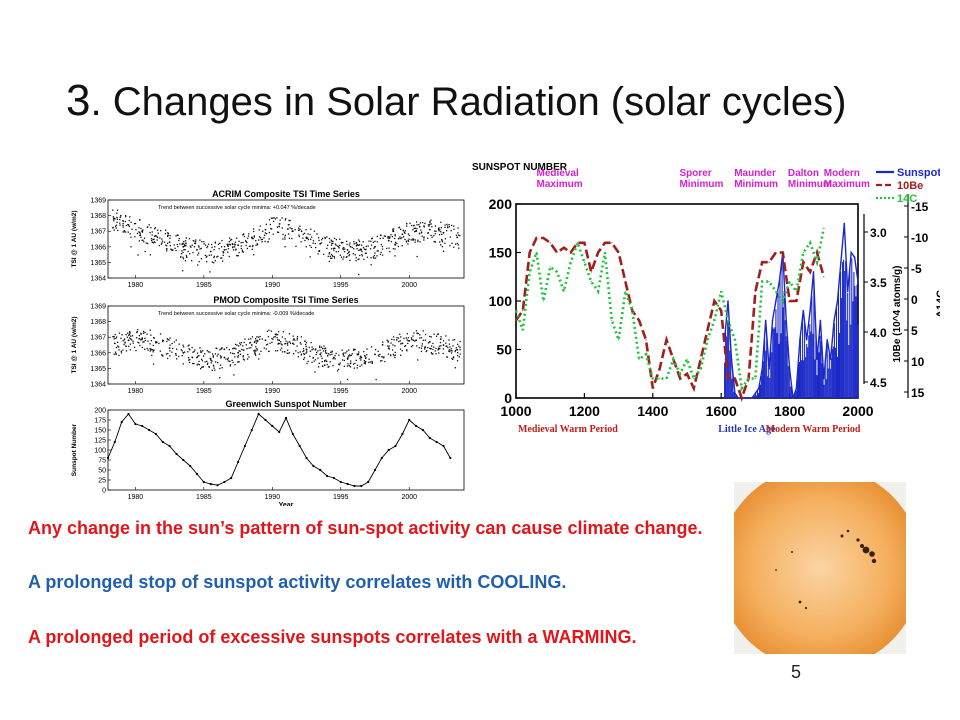 The height and width of the screenshot is (720, 960). I want to click on legend-label: 10Be, so click(910, 186).